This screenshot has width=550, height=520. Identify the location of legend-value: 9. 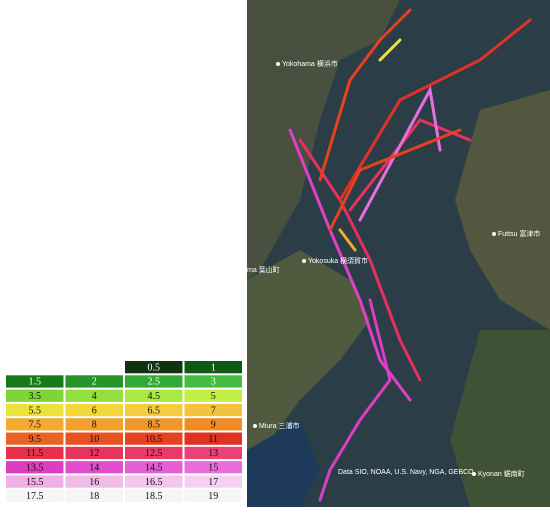
(213, 425).